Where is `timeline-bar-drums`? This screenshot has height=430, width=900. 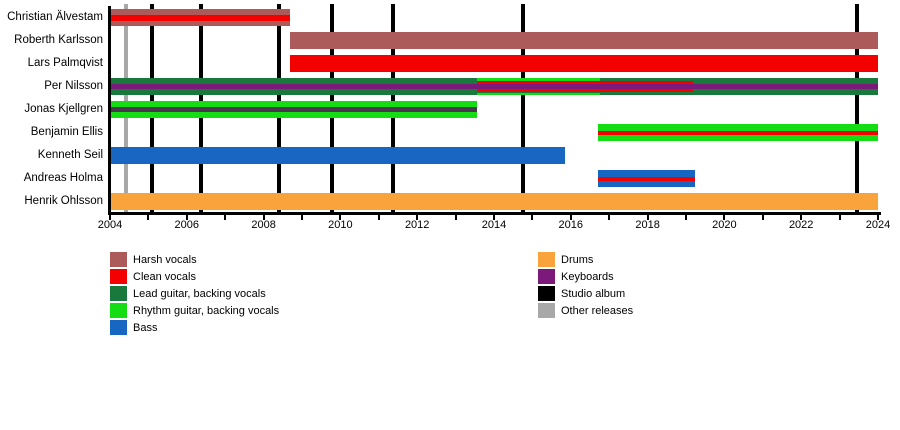 timeline-bar-drums is located at coordinates (494, 201).